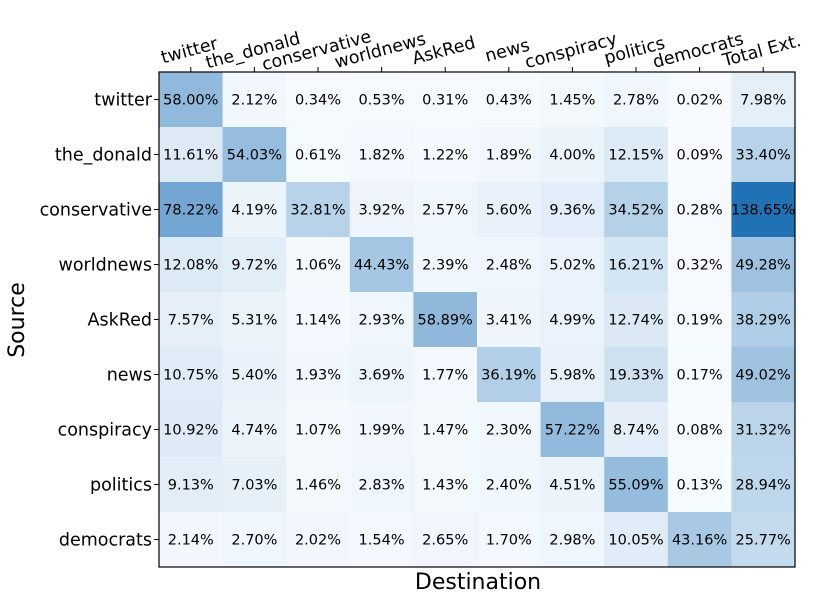 This screenshot has height=603, width=814. I want to click on cell-value-label: 4.74%, so click(254, 431).